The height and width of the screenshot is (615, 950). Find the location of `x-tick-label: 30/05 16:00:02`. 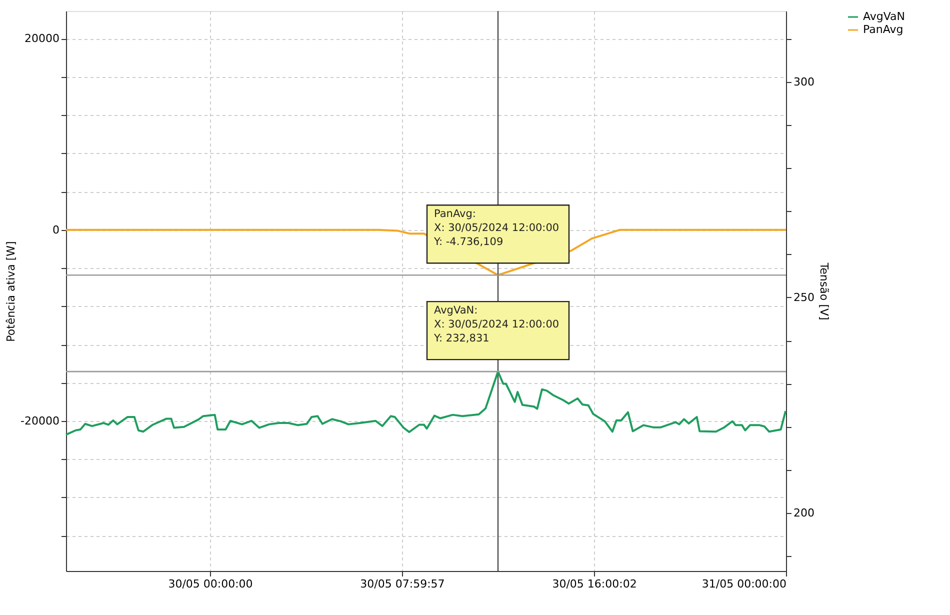

x-tick-label: 30/05 16:00:02 is located at coordinates (594, 584).